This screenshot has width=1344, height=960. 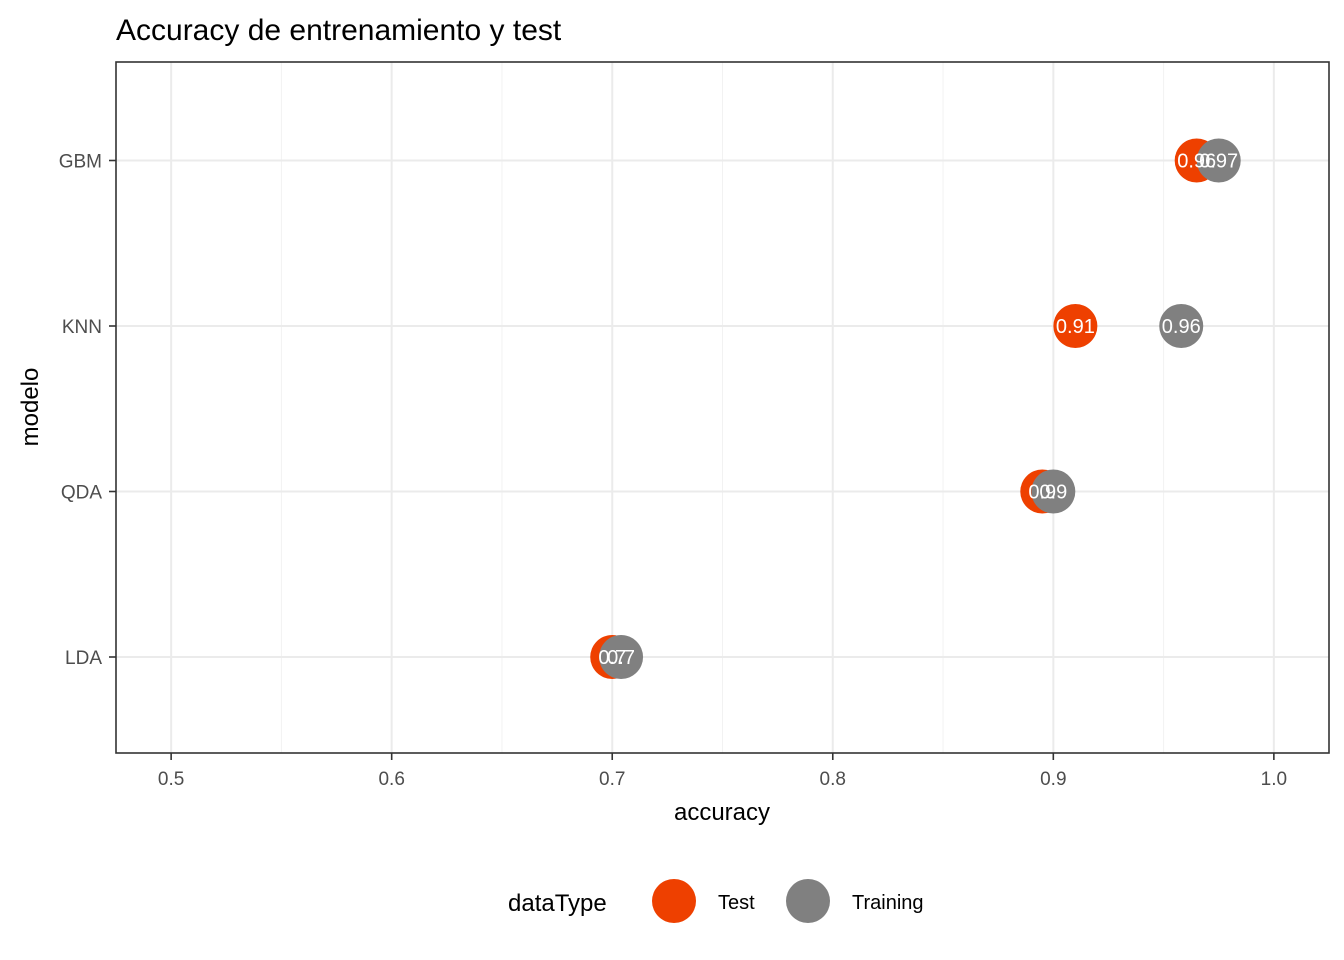 I want to click on chart-title: Accuracy de entrenamiento y test, so click(x=339, y=30).